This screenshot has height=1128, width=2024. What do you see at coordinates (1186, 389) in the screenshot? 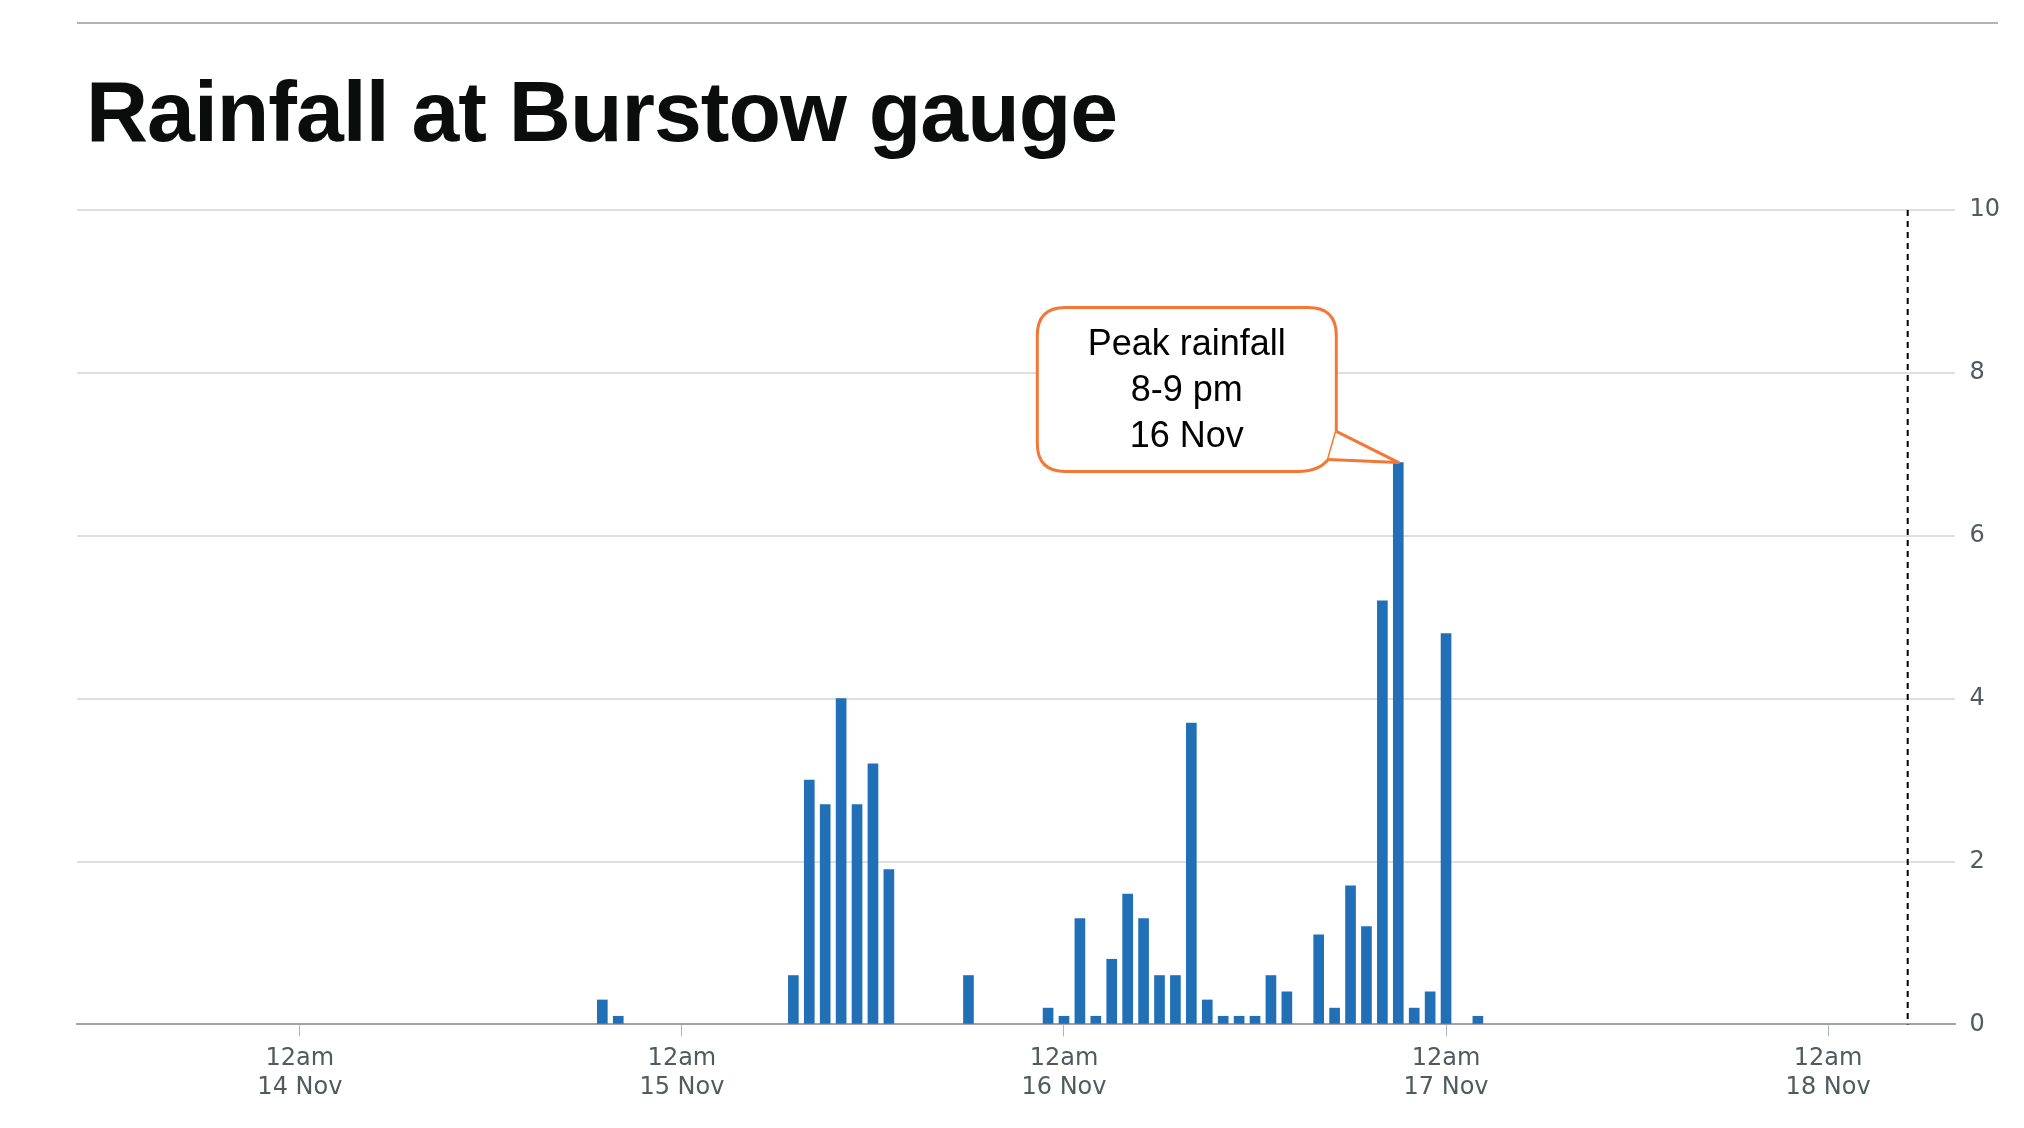
I see `annotation: Peak rainfall 8-9 pm 16 Nov` at bounding box center [1186, 389].